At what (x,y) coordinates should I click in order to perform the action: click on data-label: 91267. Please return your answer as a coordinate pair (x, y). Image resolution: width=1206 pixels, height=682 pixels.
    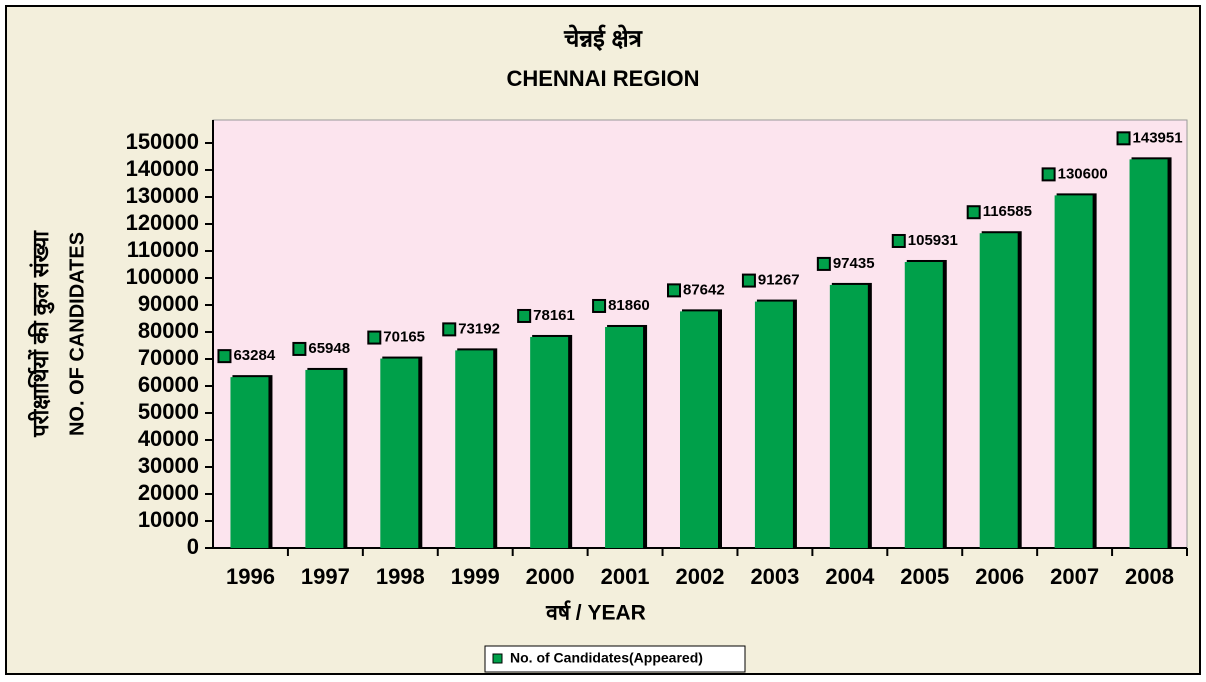
    Looking at the image, I should click on (779, 280).